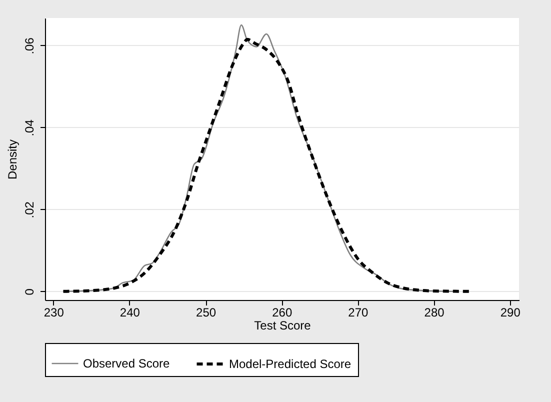 The image size is (551, 402). I want to click on x-tick-label: 270, so click(358, 313).